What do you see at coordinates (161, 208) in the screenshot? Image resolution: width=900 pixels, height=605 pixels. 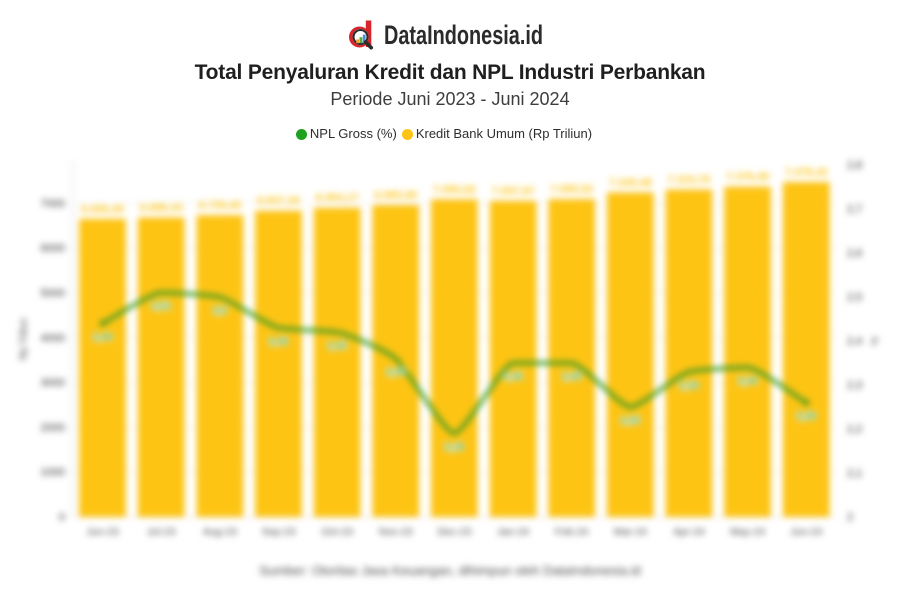 I see `svg-text: 6.686,33` at bounding box center [161, 208].